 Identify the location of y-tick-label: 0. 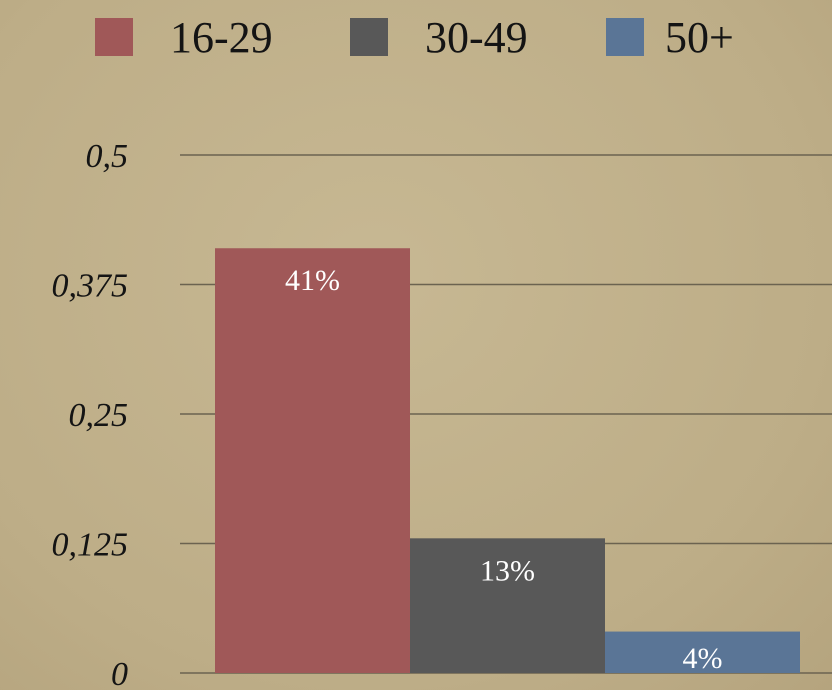
(119, 673).